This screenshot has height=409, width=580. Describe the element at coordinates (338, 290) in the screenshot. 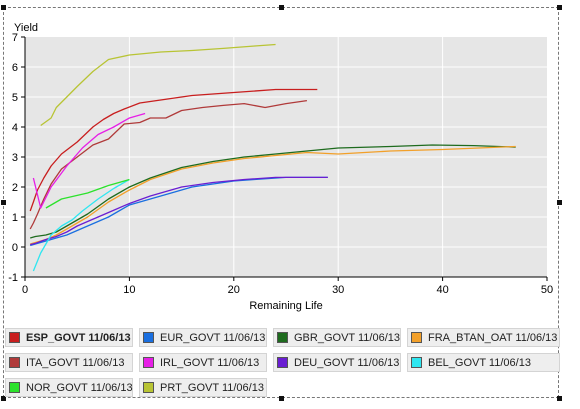

I see `x-tick-label: 30` at that location.